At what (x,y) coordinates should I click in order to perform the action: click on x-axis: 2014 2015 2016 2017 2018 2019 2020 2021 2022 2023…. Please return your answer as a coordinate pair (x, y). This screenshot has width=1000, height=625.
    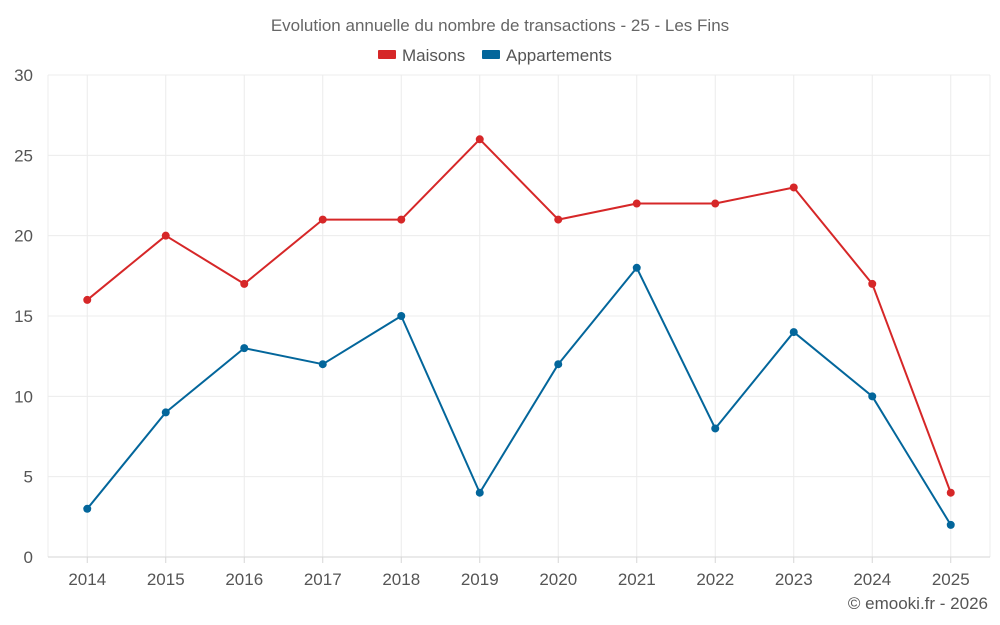
    Looking at the image, I should click on (519, 572).